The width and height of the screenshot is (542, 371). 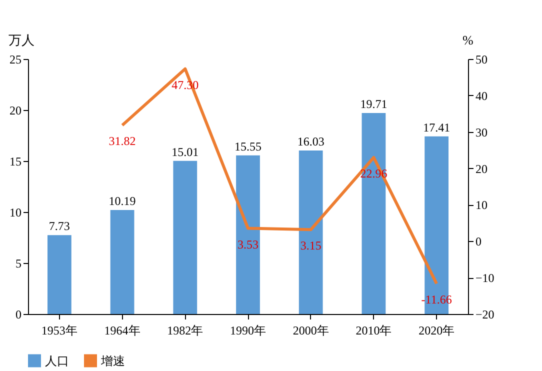 What do you see at coordinates (122, 201) in the screenshot?
I see `data-label: 10.19` at bounding box center [122, 201].